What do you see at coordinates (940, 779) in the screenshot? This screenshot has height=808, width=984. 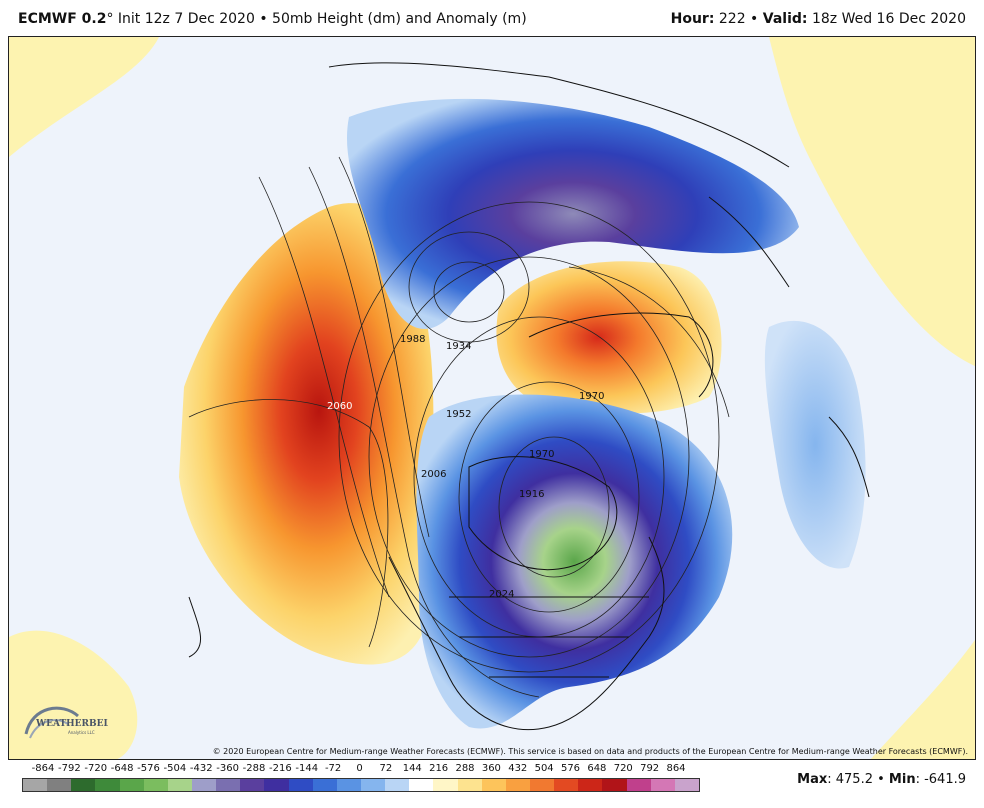 I see `min-value: : -641.9` at bounding box center [940, 779].